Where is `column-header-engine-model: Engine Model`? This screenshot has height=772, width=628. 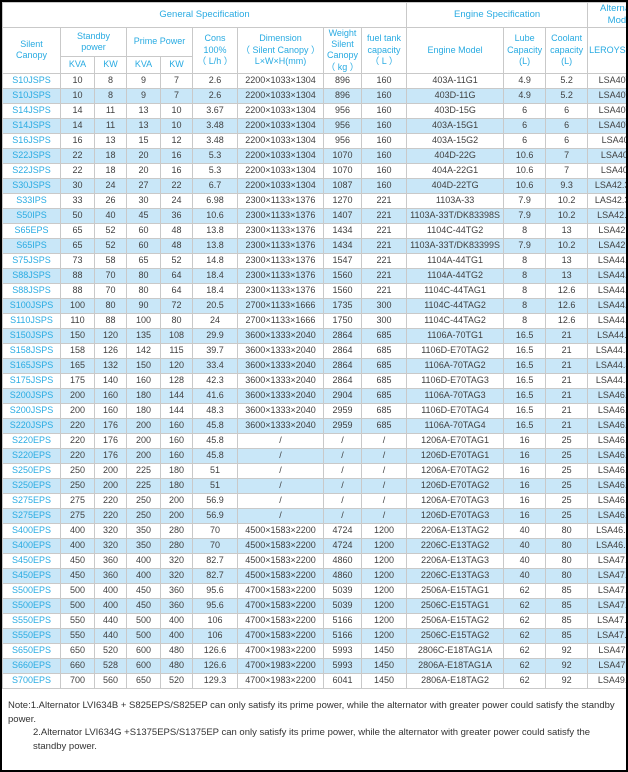
column-header-engine-model: Engine Model is located at coordinates (455, 50).